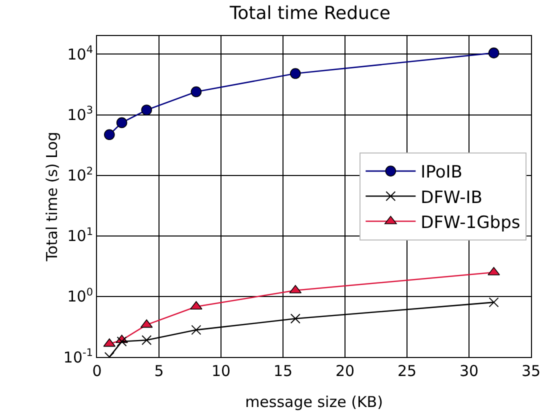 The image size is (544, 411). Describe the element at coordinates (80, 54) in the screenshot. I see `y-tick-label: 10$^{4}$` at that location.